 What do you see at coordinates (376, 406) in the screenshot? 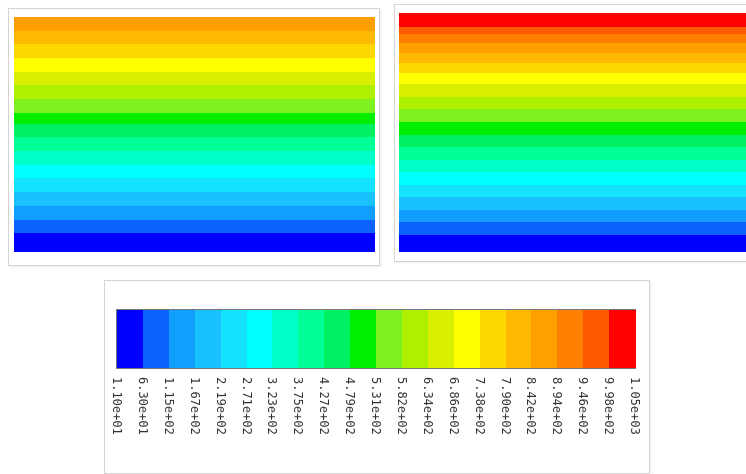
I see `colorbar-tick-text: 5.31e+02` at bounding box center [376, 406].